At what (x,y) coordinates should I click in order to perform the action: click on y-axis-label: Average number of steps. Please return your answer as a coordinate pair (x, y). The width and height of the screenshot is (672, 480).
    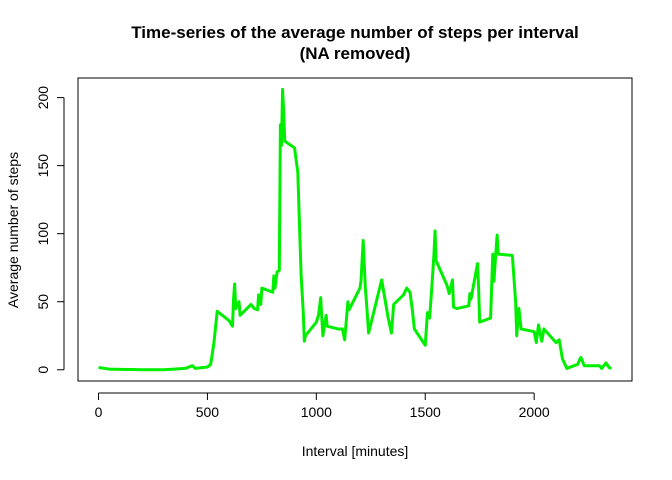
    Looking at the image, I should click on (13, 230).